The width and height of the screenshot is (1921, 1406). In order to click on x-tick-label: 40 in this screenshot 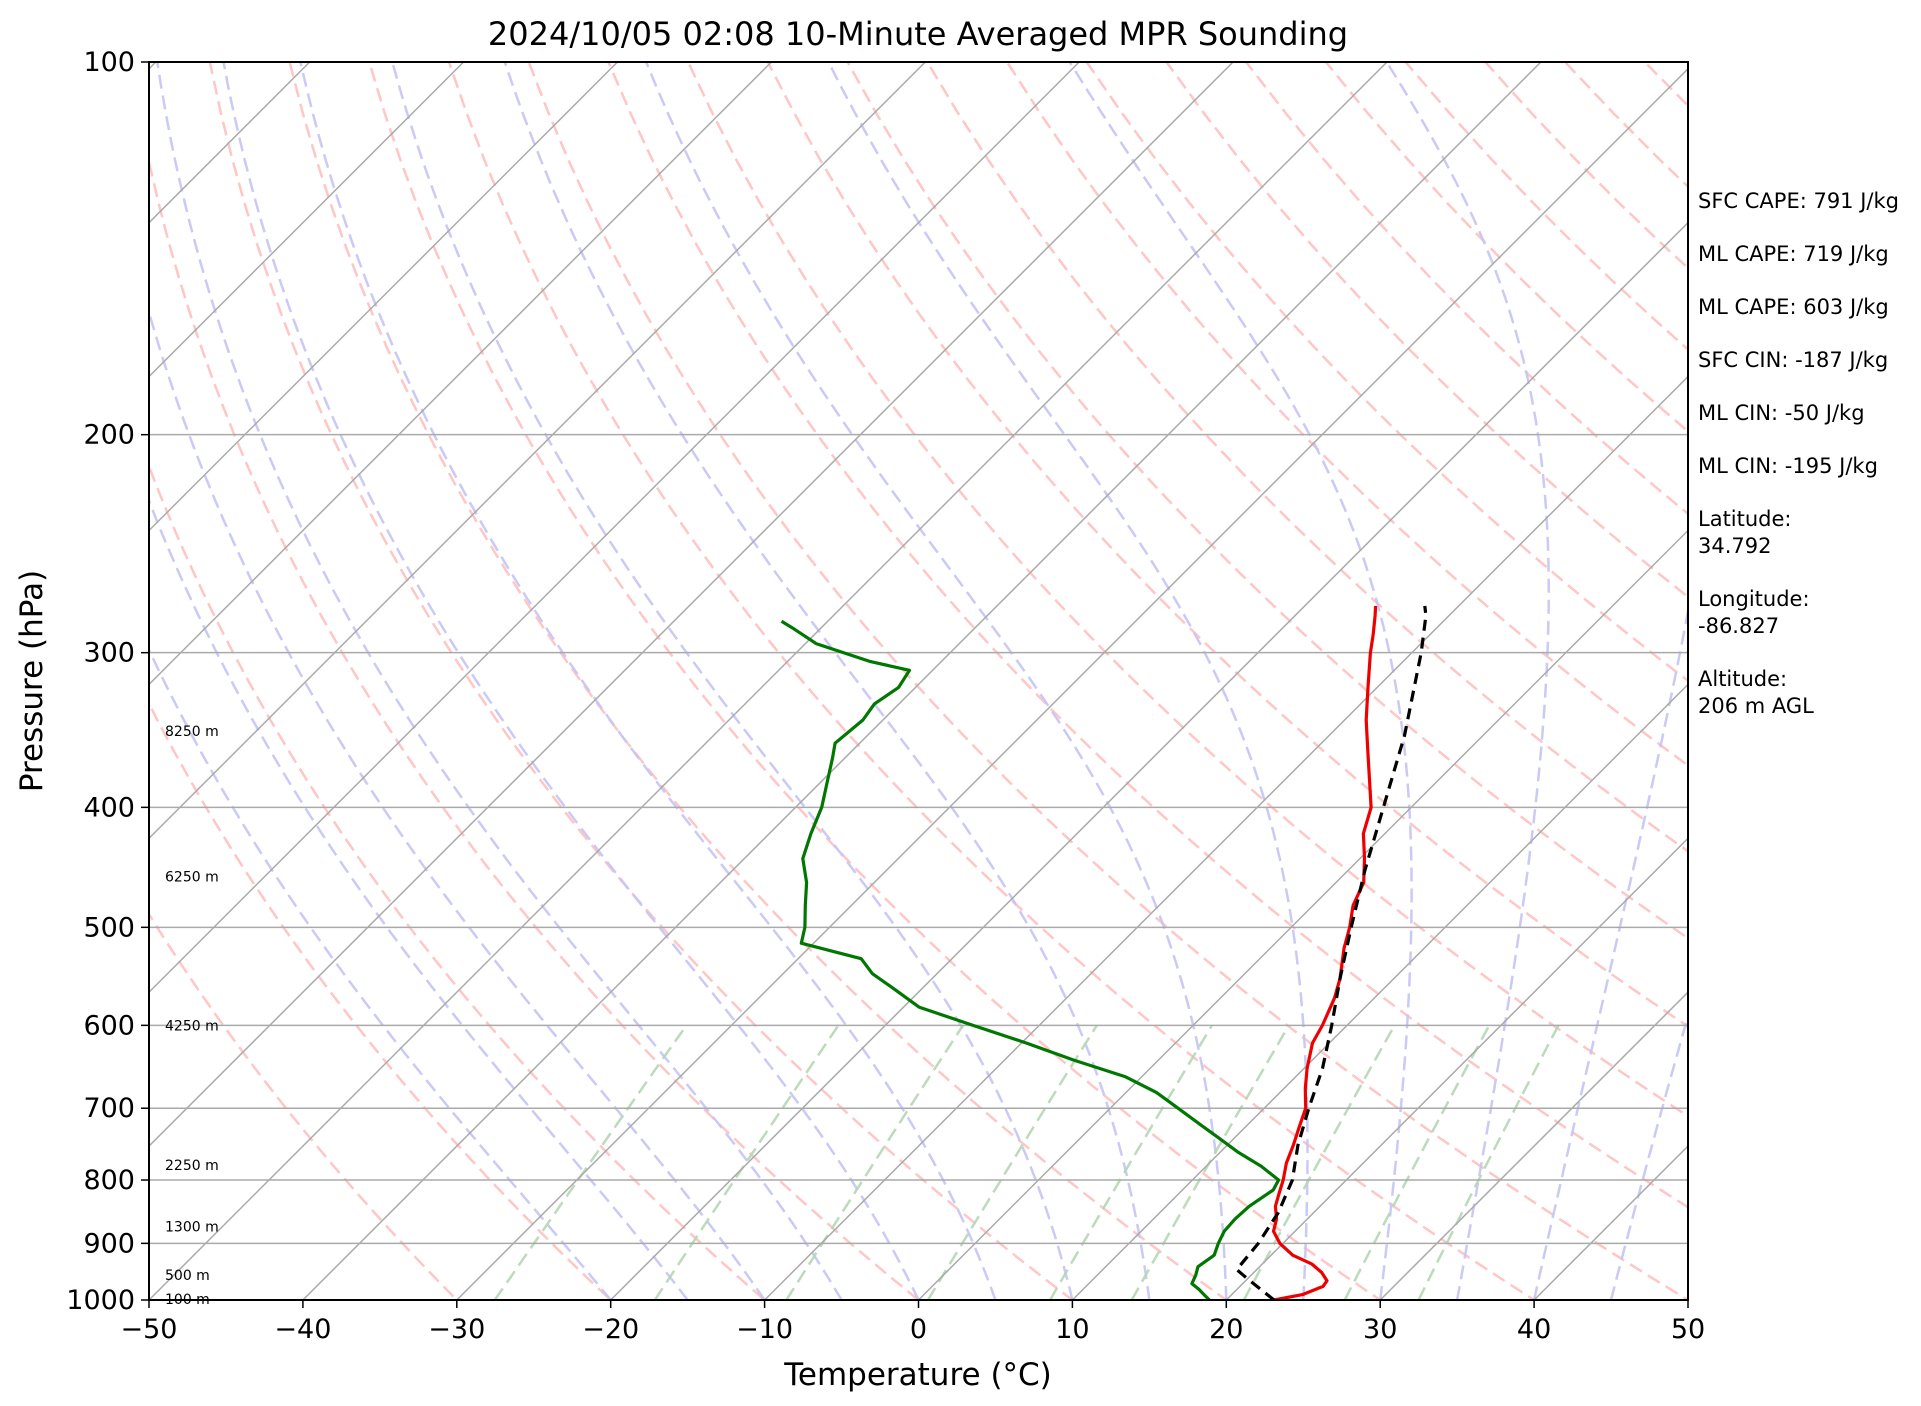, I will do `click(1534, 1329)`.